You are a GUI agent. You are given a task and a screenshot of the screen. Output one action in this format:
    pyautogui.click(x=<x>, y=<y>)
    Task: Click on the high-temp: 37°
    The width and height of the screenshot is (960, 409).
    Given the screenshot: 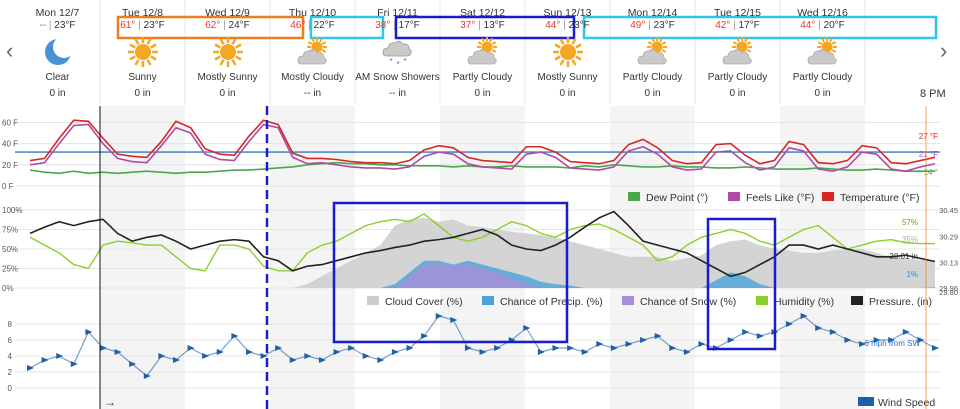 What is the action you would take?
    pyautogui.click(x=468, y=25)
    